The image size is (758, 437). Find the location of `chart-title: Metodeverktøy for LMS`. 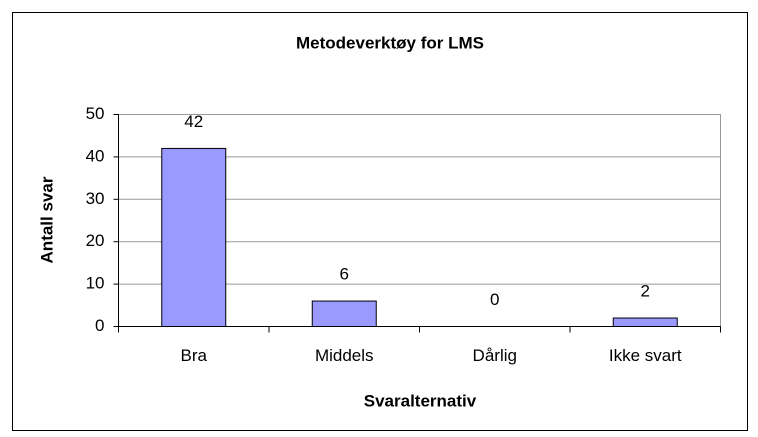

chart-title: Metodeverktøy for LMS is located at coordinates (390, 42).